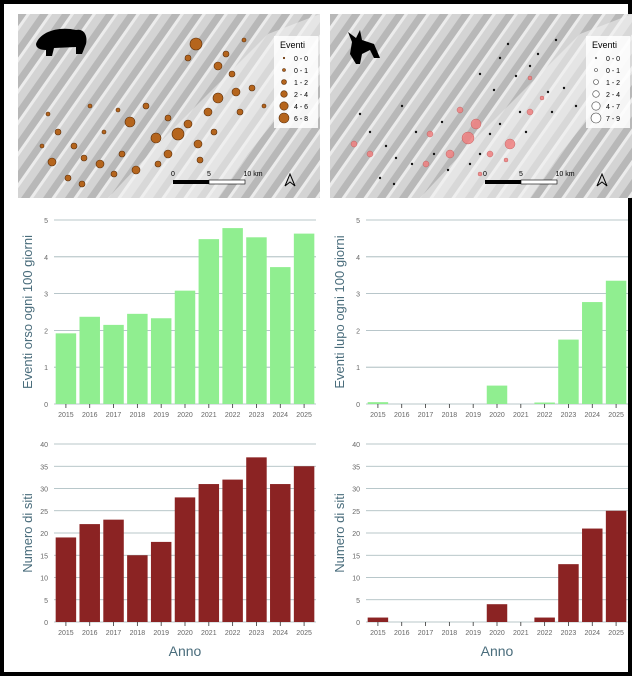 The height and width of the screenshot is (676, 632). I want to click on bar-2018, so click(137, 358).